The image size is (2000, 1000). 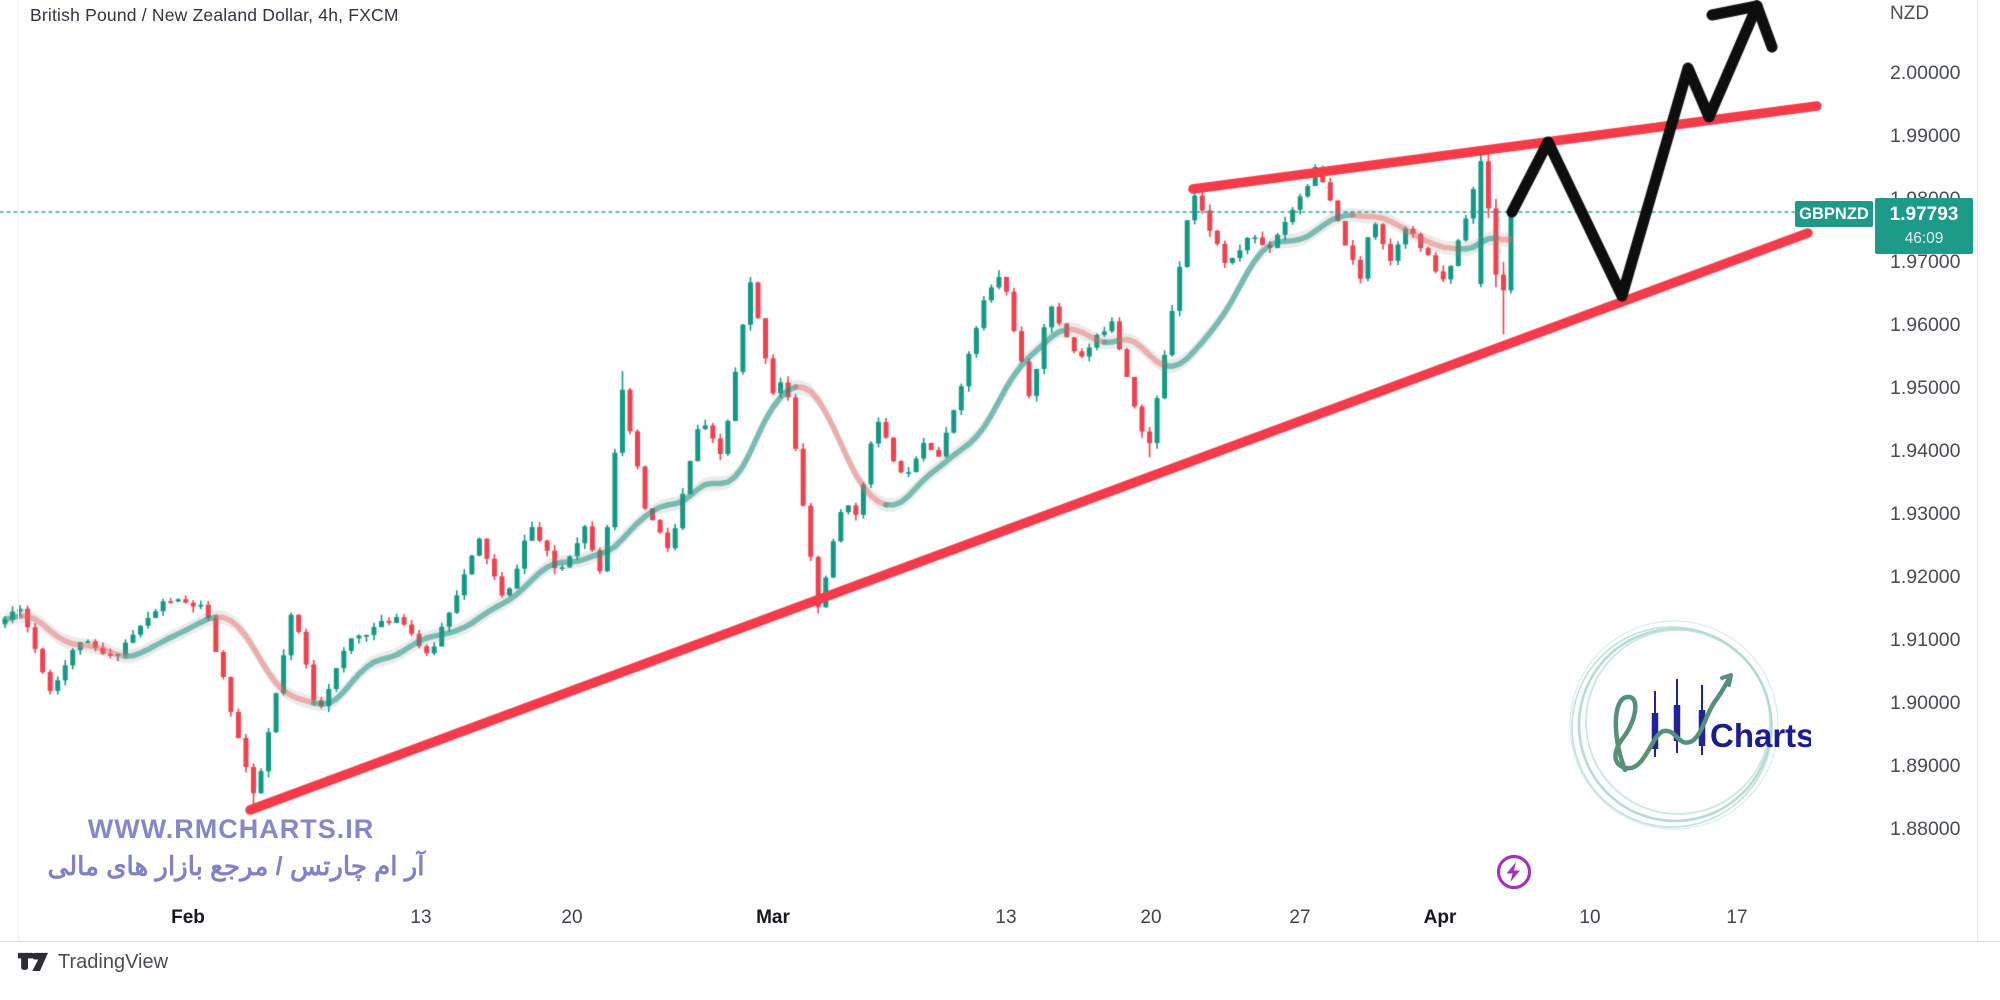 I want to click on rmcharts-logo: Charts, so click(x=1690, y=725).